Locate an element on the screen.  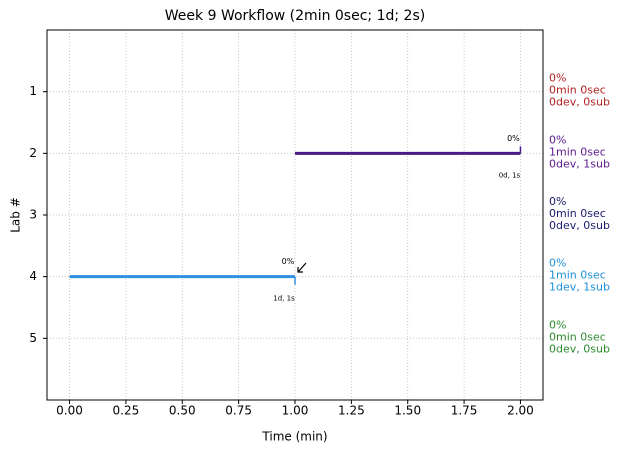
x-tick-label: 1.00 is located at coordinates (295, 411).